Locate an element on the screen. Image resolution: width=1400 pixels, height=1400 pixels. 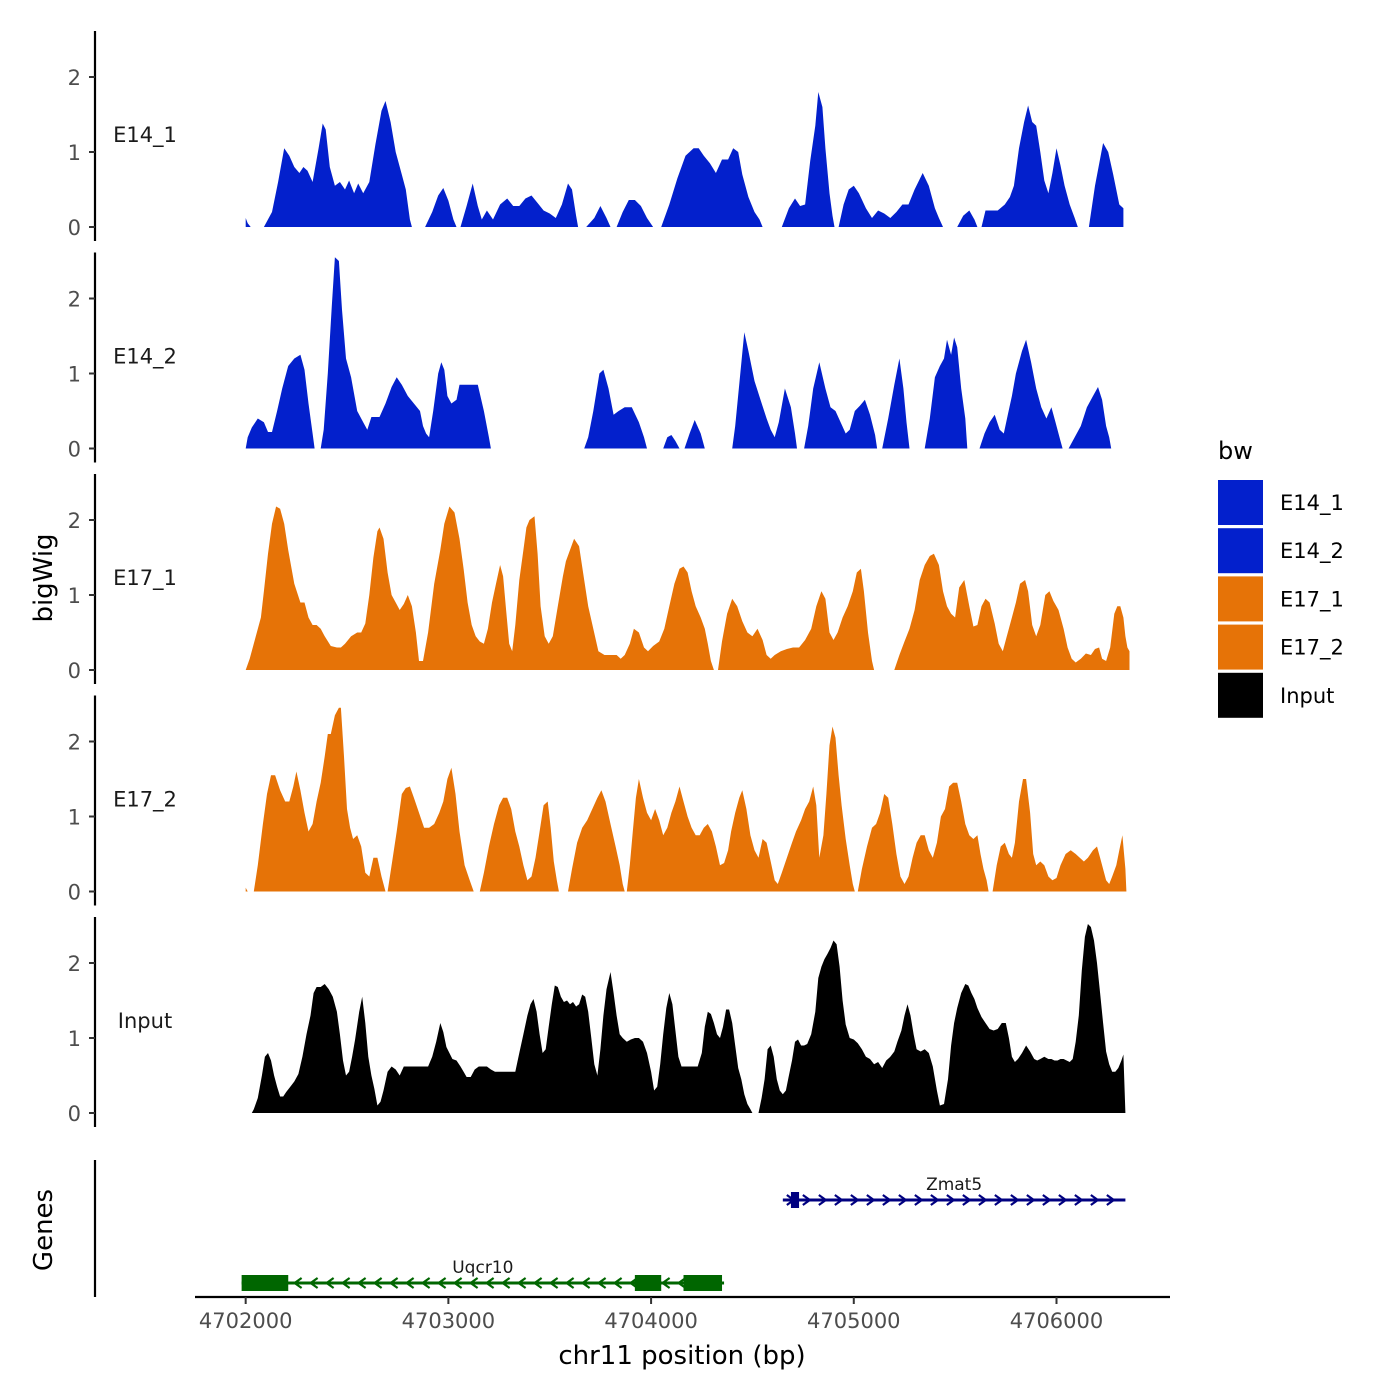
x-axis: 4702000 4703000 4704000 4705000 4706000 is located at coordinates (682, 1314).